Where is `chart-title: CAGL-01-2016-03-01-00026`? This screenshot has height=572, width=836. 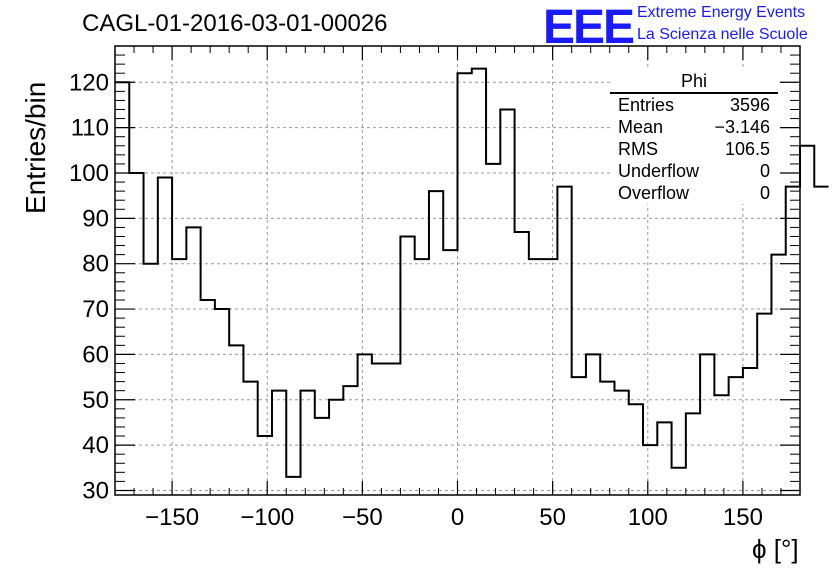 chart-title: CAGL-01-2016-03-01-00026 is located at coordinates (235, 23).